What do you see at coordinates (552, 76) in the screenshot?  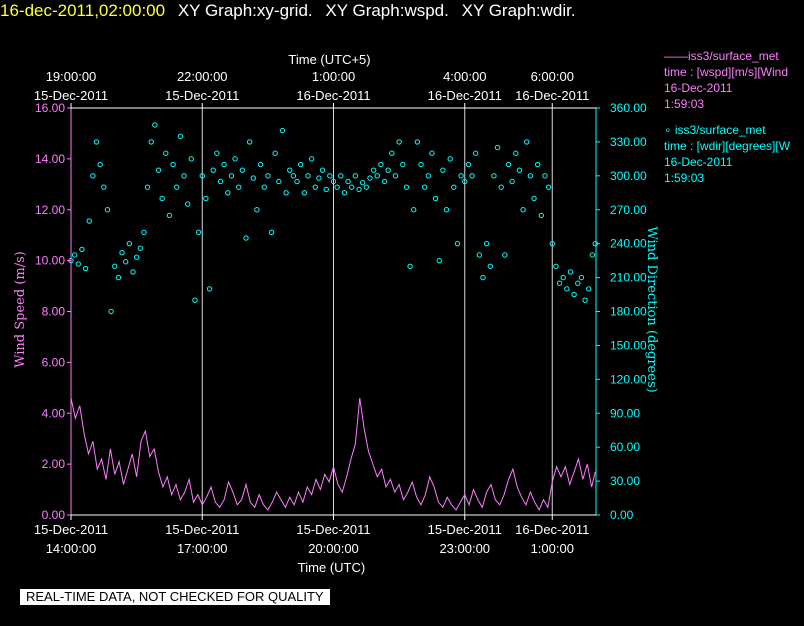 I see `tick-label-top-time: 6:00:00` at bounding box center [552, 76].